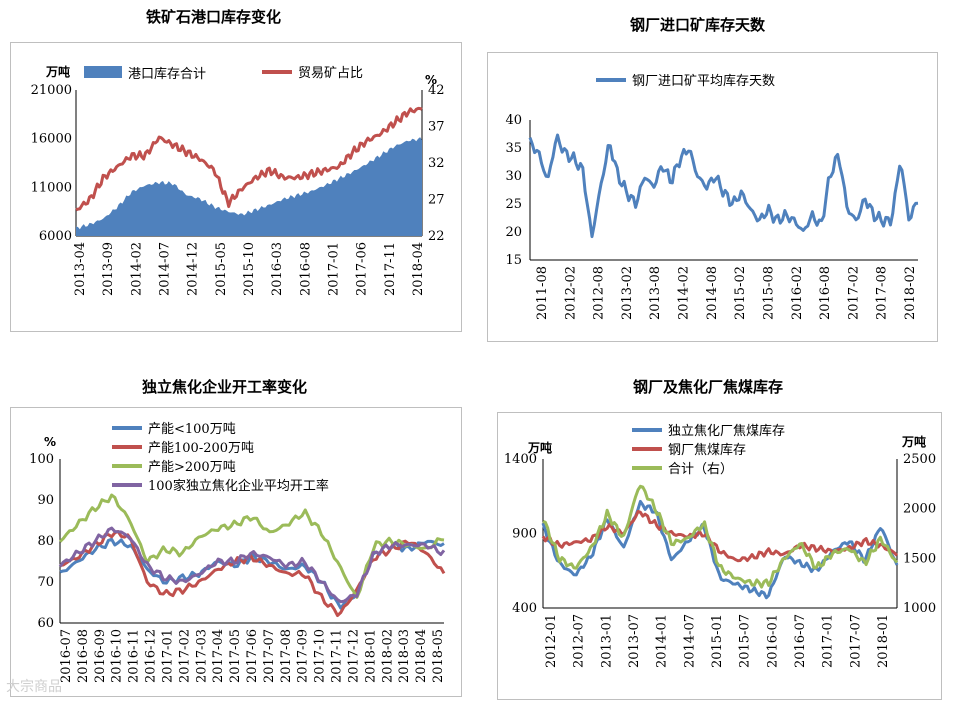  I want to click on chart4-right-tick-2: 1500, so click(919, 558).